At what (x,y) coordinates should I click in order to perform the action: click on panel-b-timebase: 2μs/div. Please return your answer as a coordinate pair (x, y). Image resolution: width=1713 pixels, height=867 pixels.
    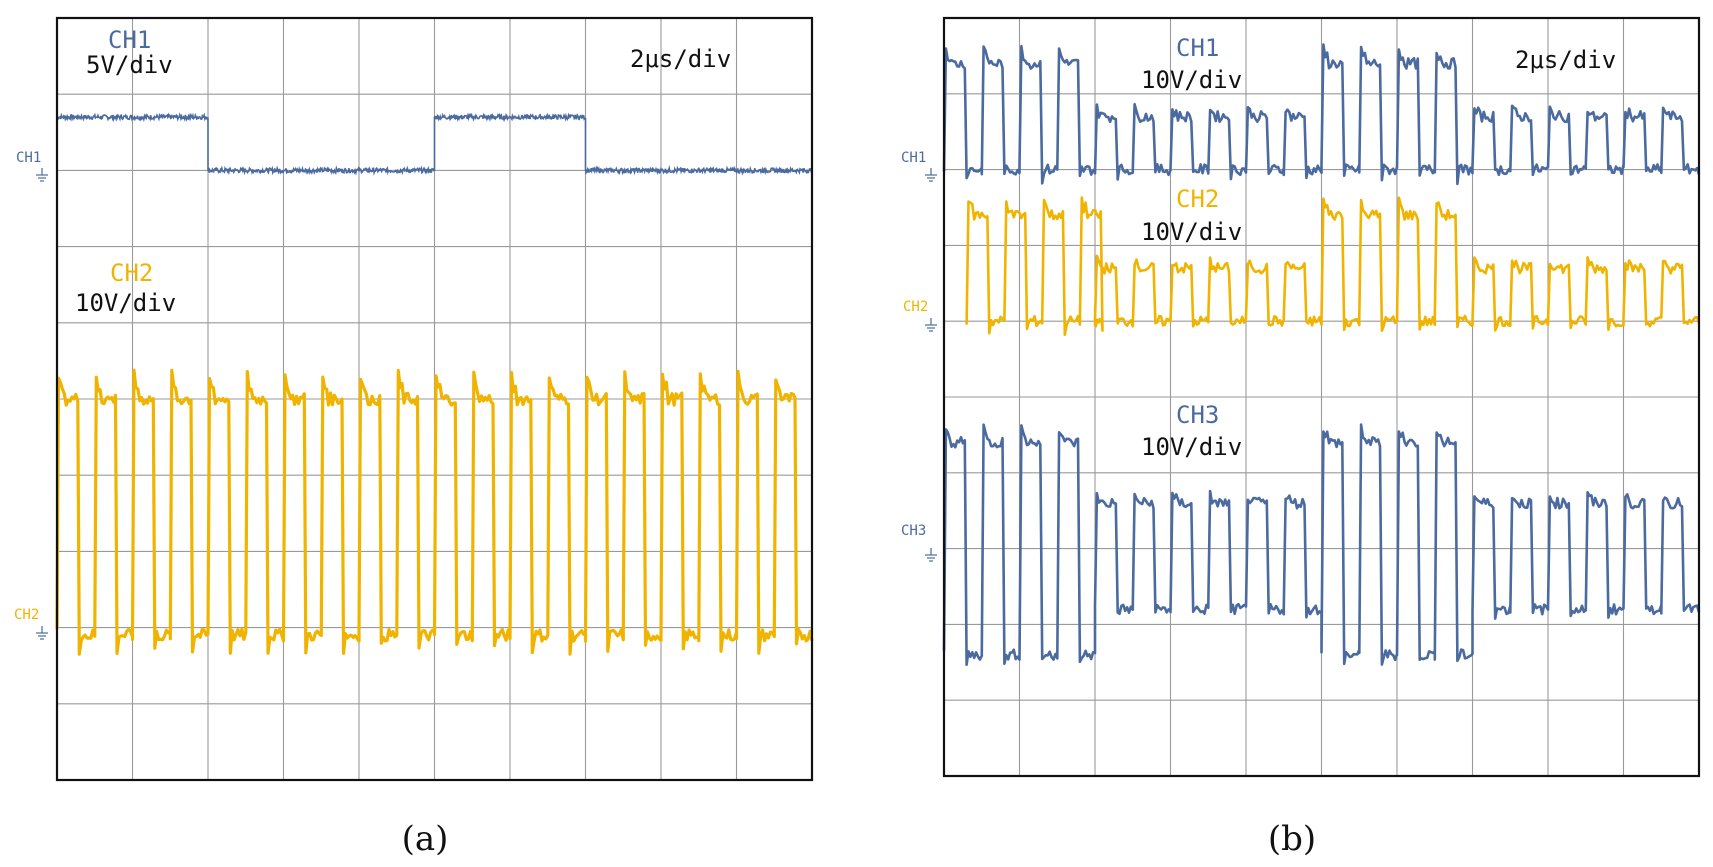
    Looking at the image, I should click on (1565, 60).